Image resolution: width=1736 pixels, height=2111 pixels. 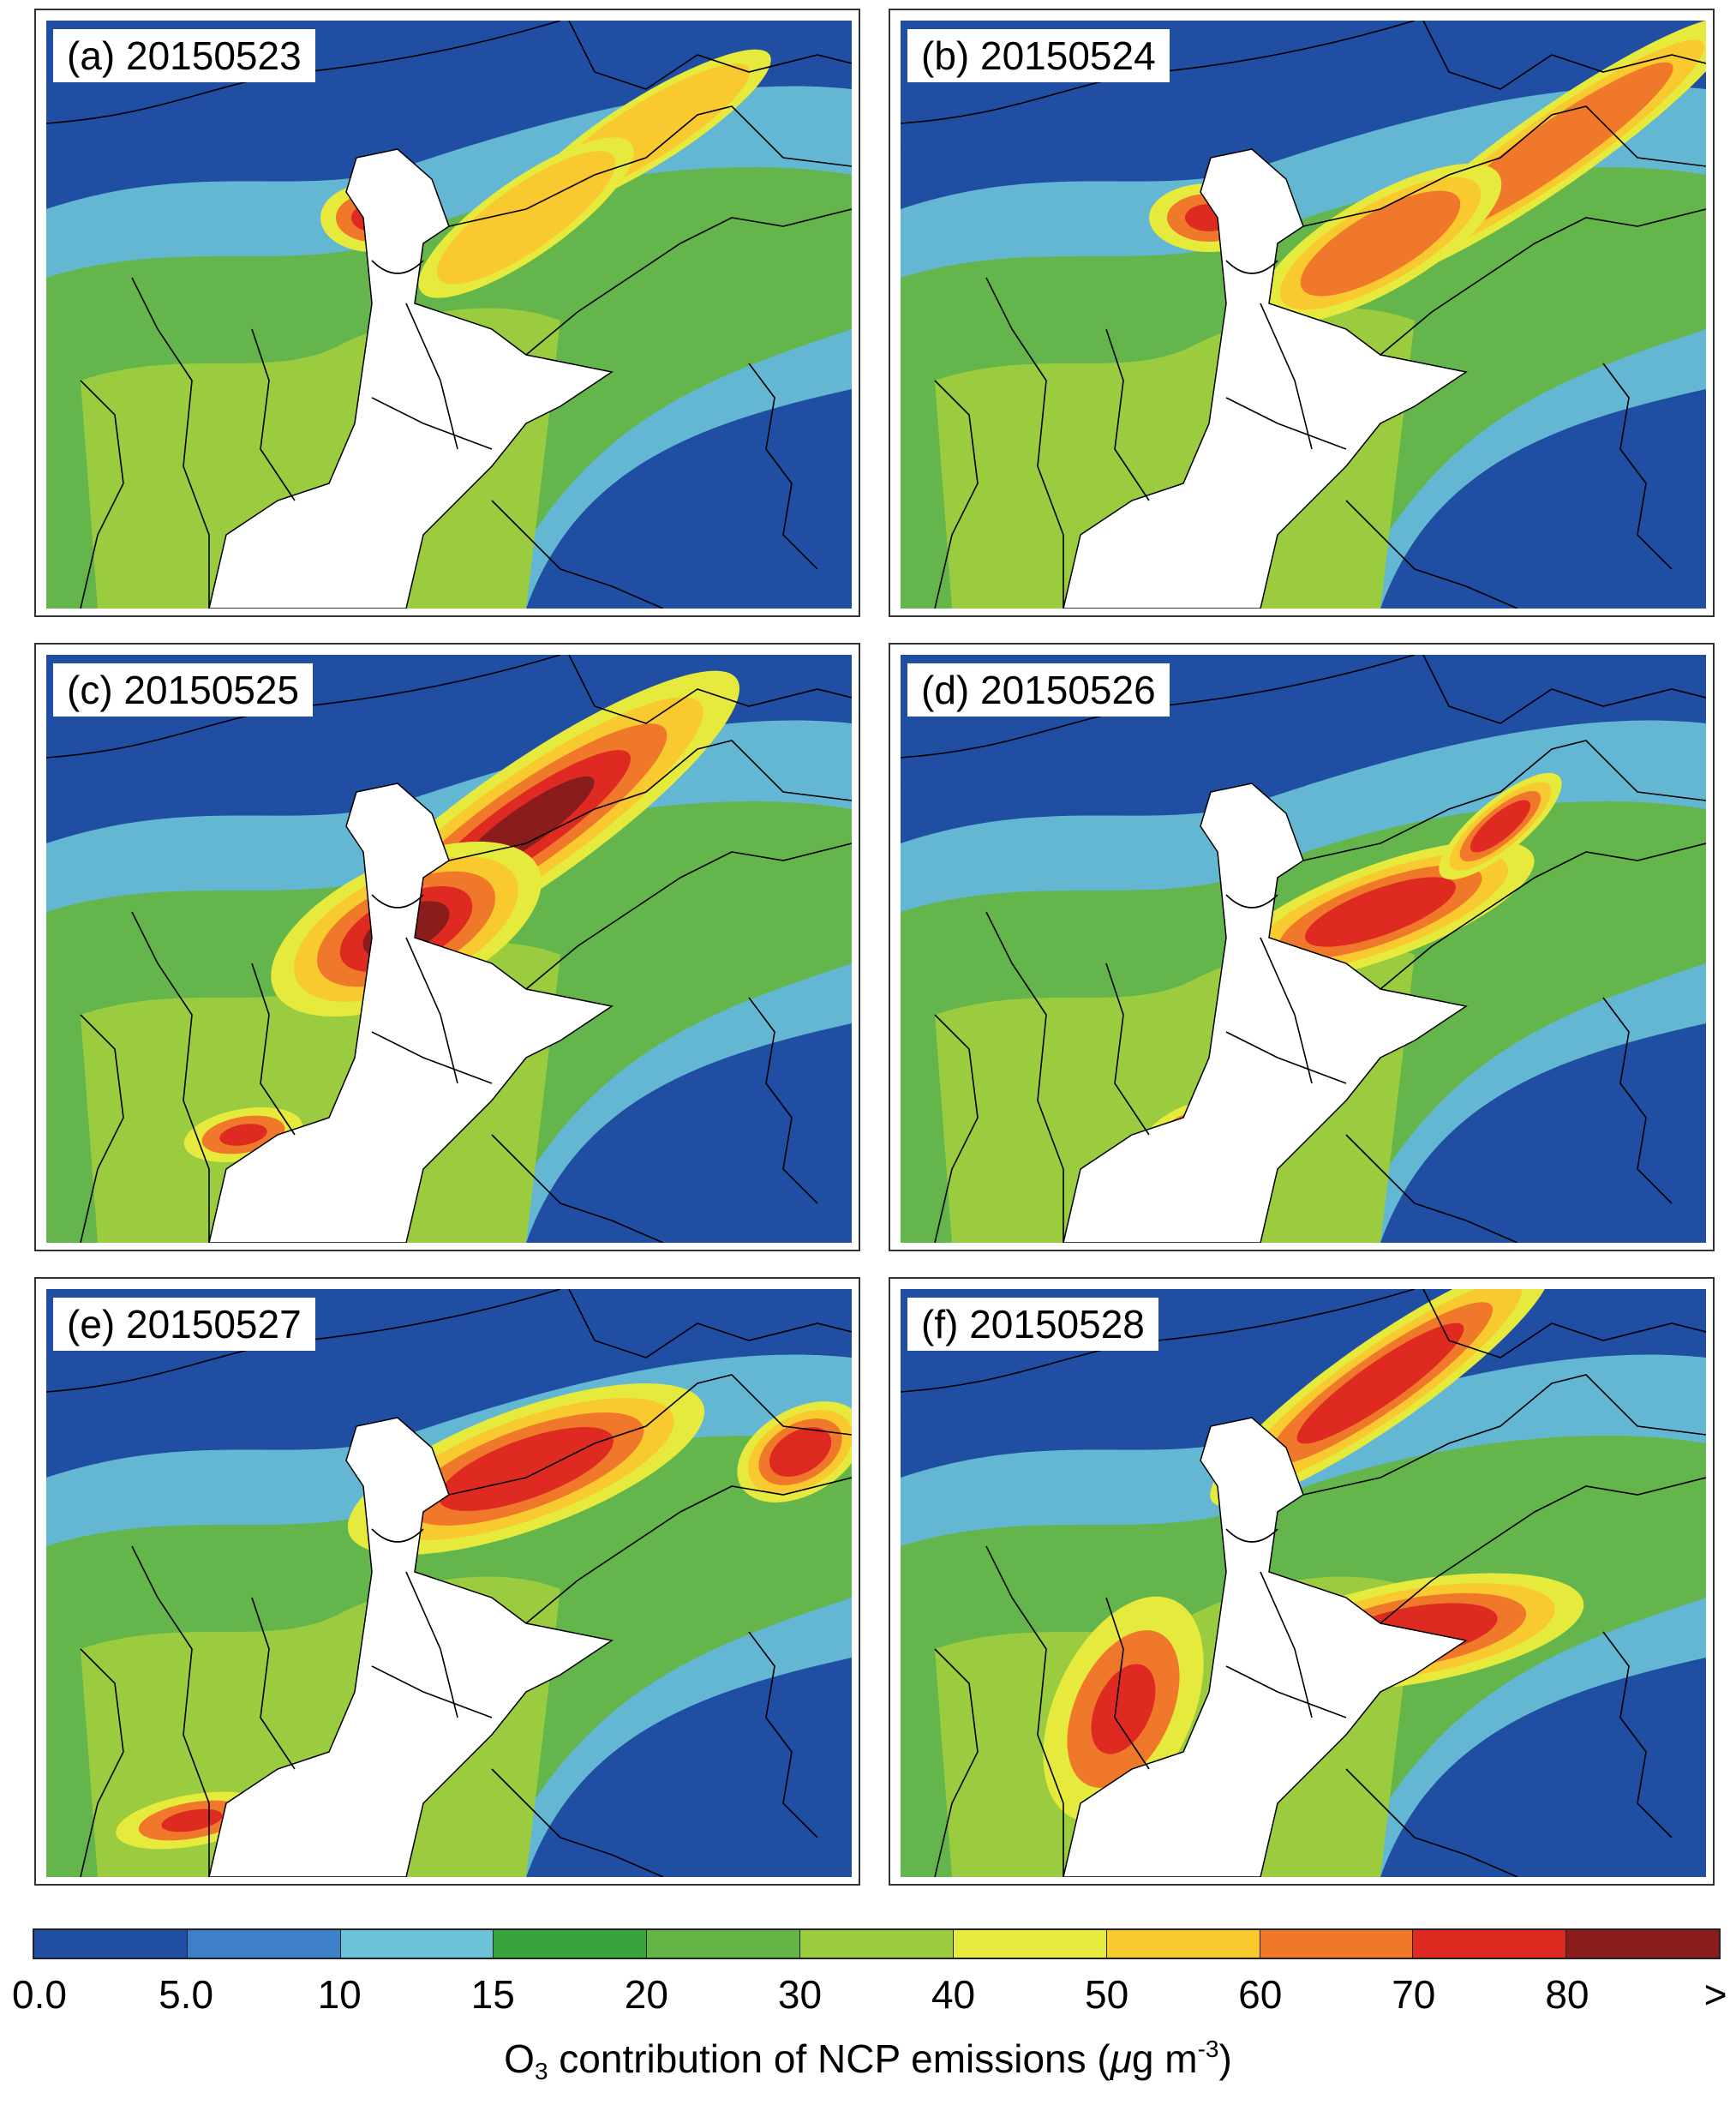 I want to click on colorbar, so click(x=877, y=1943).